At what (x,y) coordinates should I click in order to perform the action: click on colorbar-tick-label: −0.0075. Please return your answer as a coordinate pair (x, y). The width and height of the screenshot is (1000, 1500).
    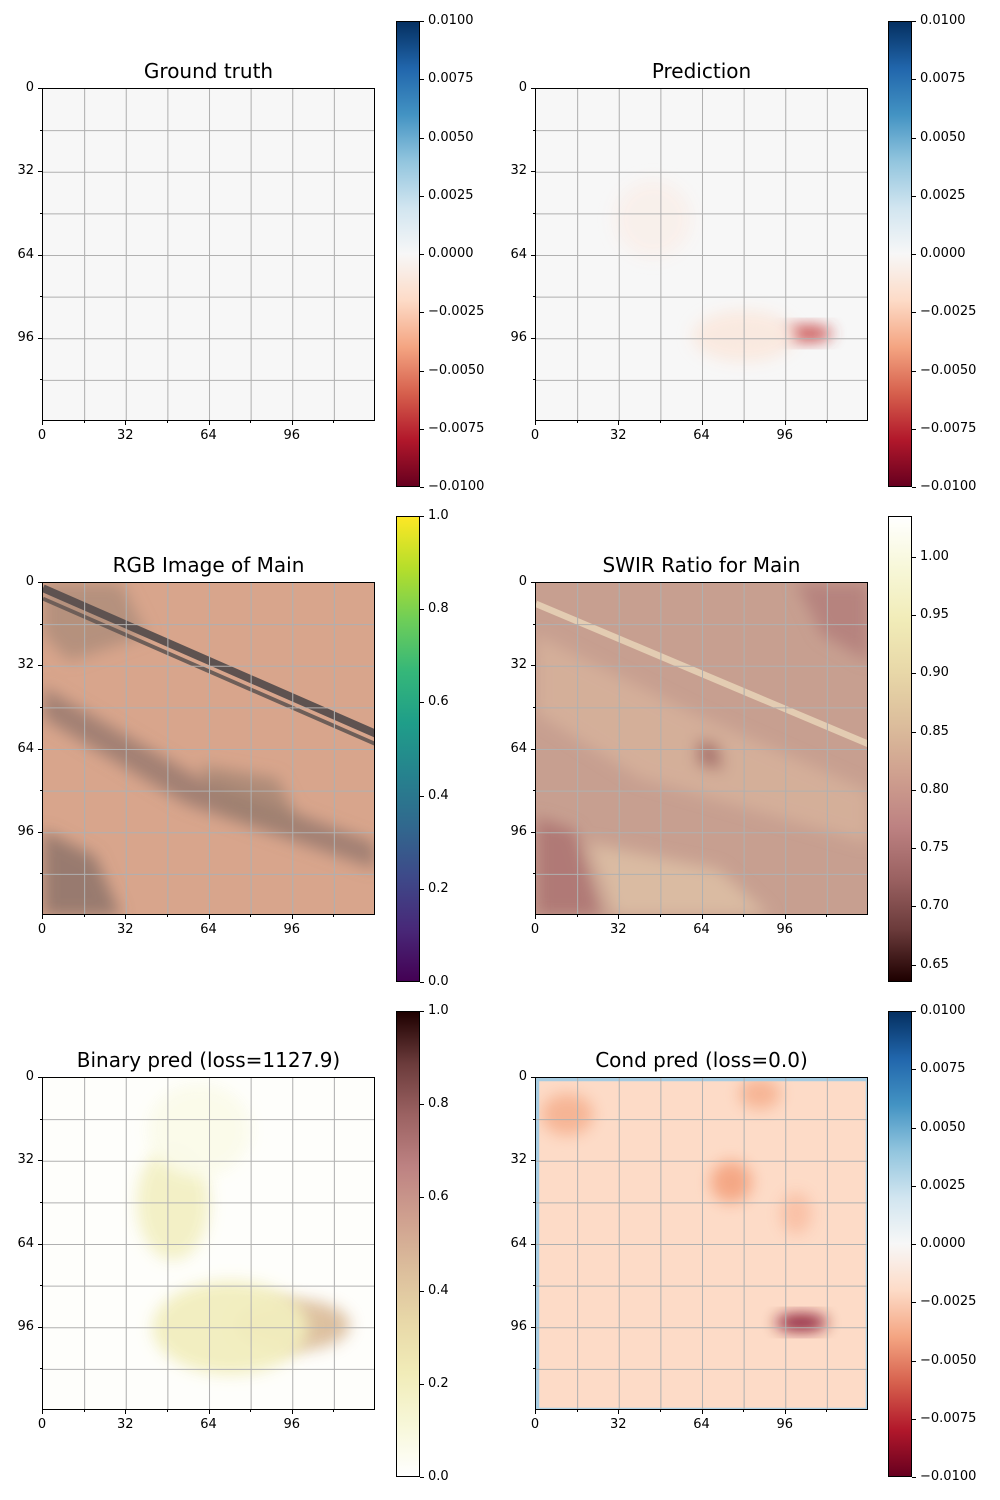
    Looking at the image, I should click on (456, 428).